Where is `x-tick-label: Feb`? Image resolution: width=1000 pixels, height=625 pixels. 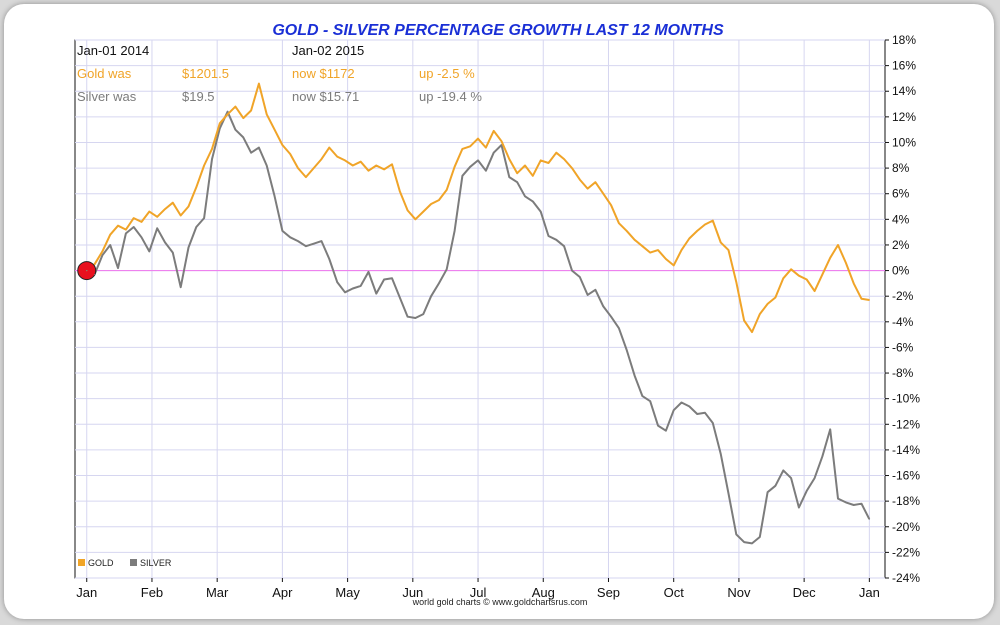 x-tick-label: Feb is located at coordinates (152, 592).